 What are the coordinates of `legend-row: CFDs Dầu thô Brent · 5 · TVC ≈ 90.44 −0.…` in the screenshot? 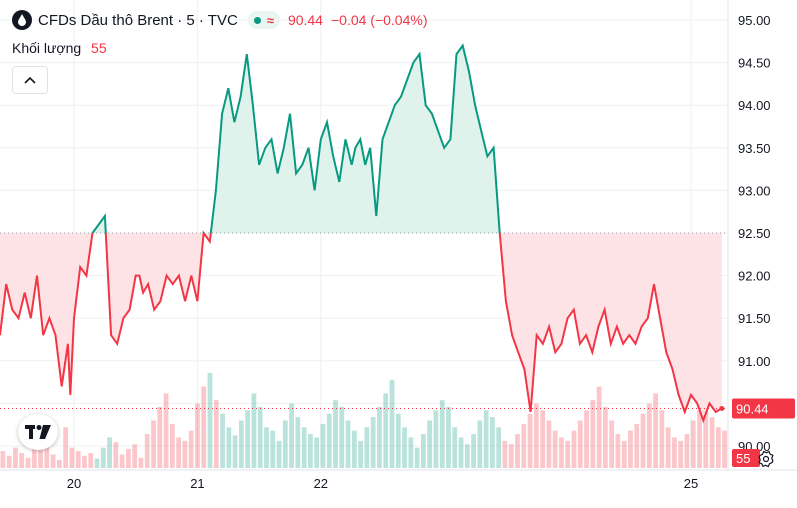 It's located at (220, 20).